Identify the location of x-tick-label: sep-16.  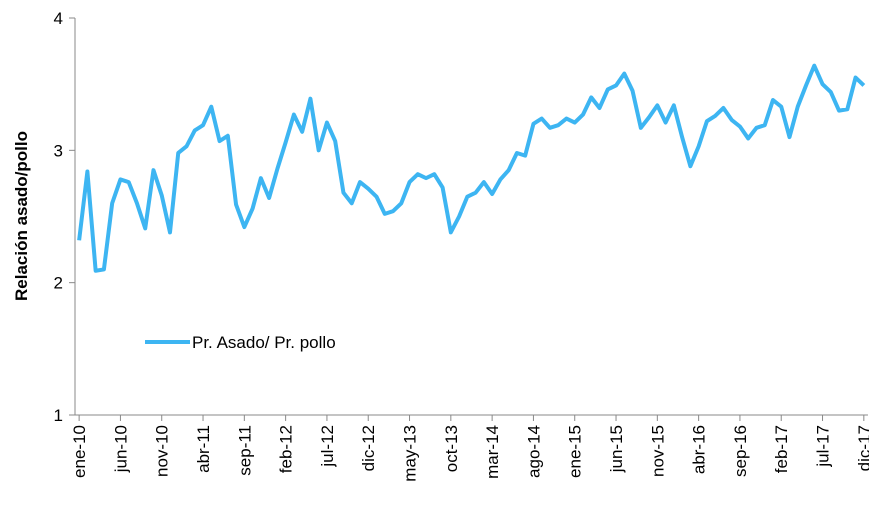
(740, 451).